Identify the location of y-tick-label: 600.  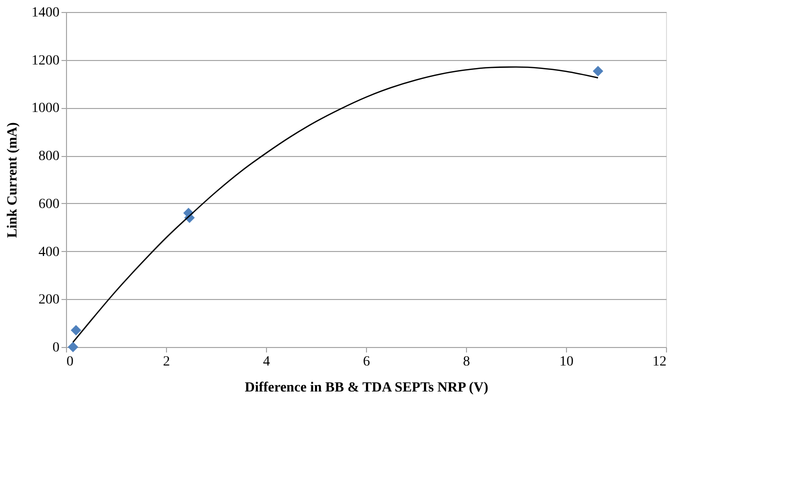
(49, 204).